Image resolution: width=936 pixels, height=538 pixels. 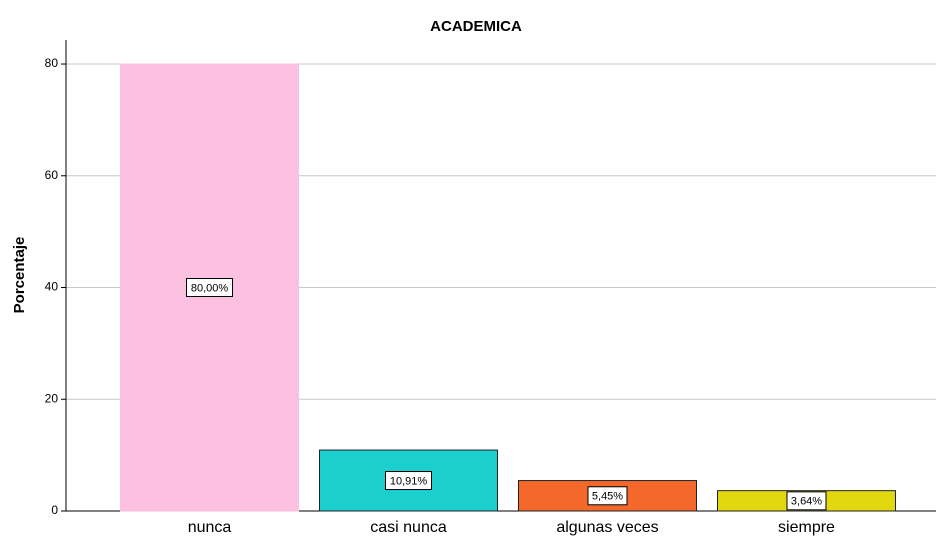 I want to click on x-tick-label: nunca, so click(x=210, y=527).